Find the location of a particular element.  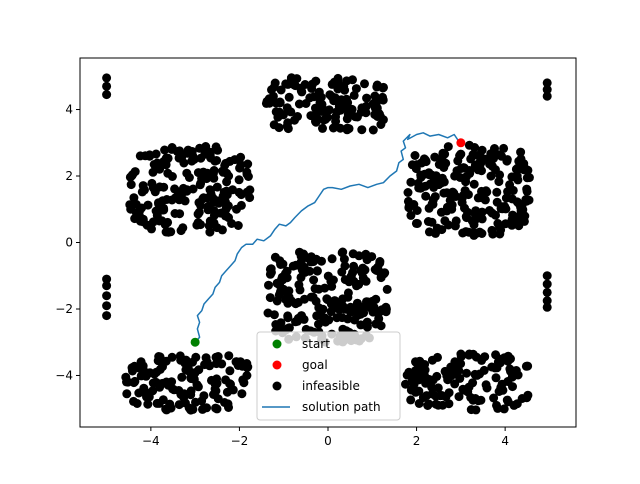

y-axis-ticks: −4 −2 0 2 4 is located at coordinates (67, 242).